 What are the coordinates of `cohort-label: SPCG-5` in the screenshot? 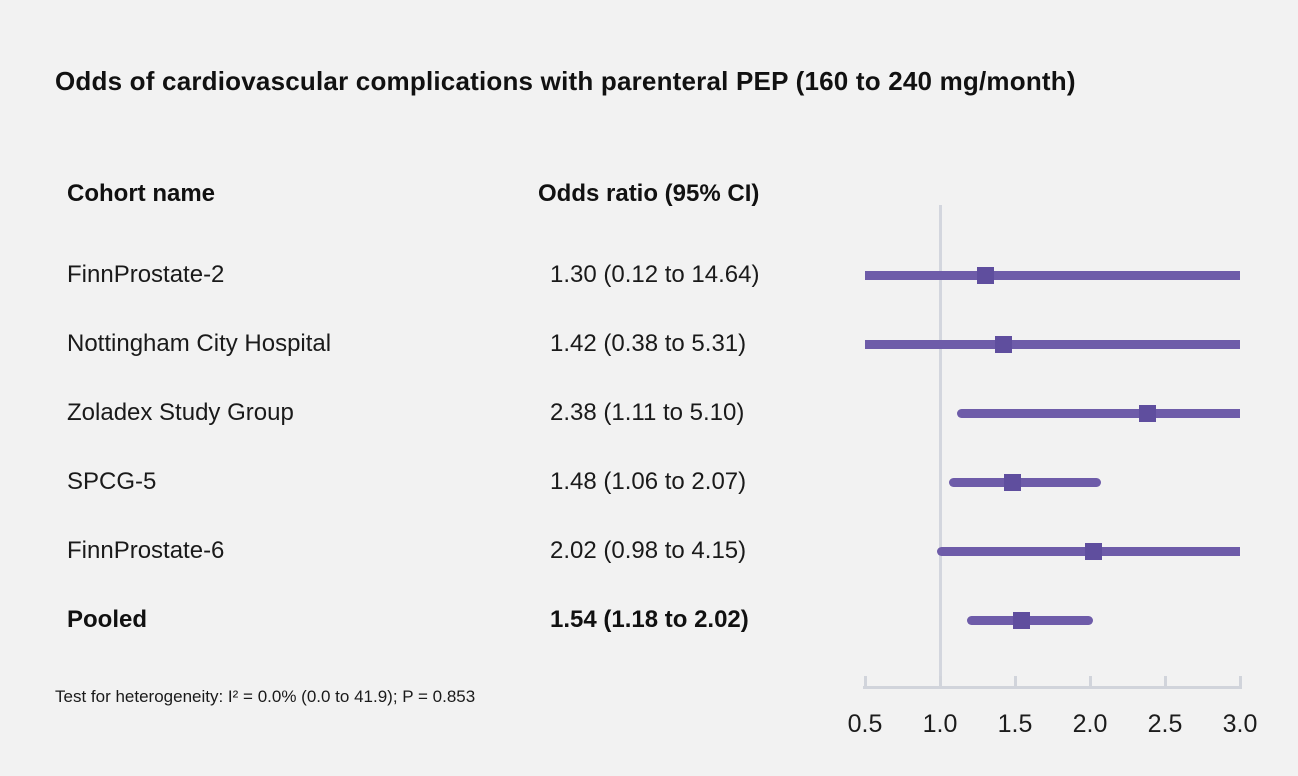 It's located at (112, 481).